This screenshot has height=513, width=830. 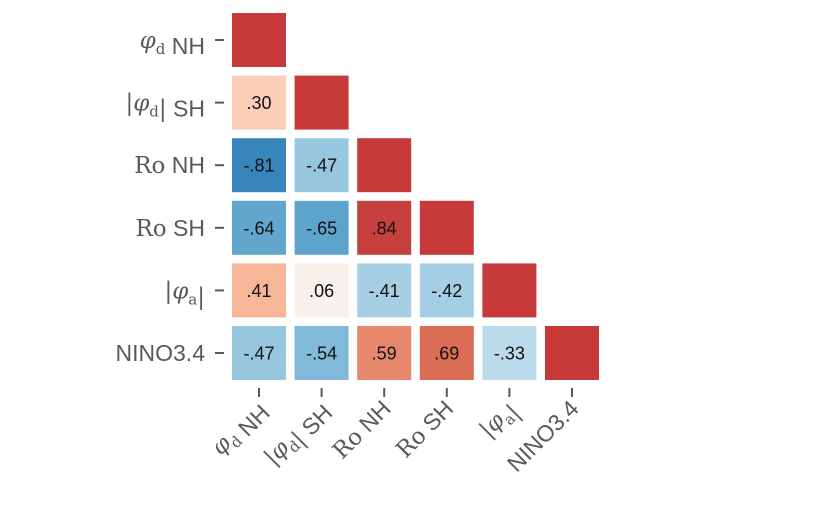 I want to click on y-tick-label: NINO3.4, so click(x=161, y=353).